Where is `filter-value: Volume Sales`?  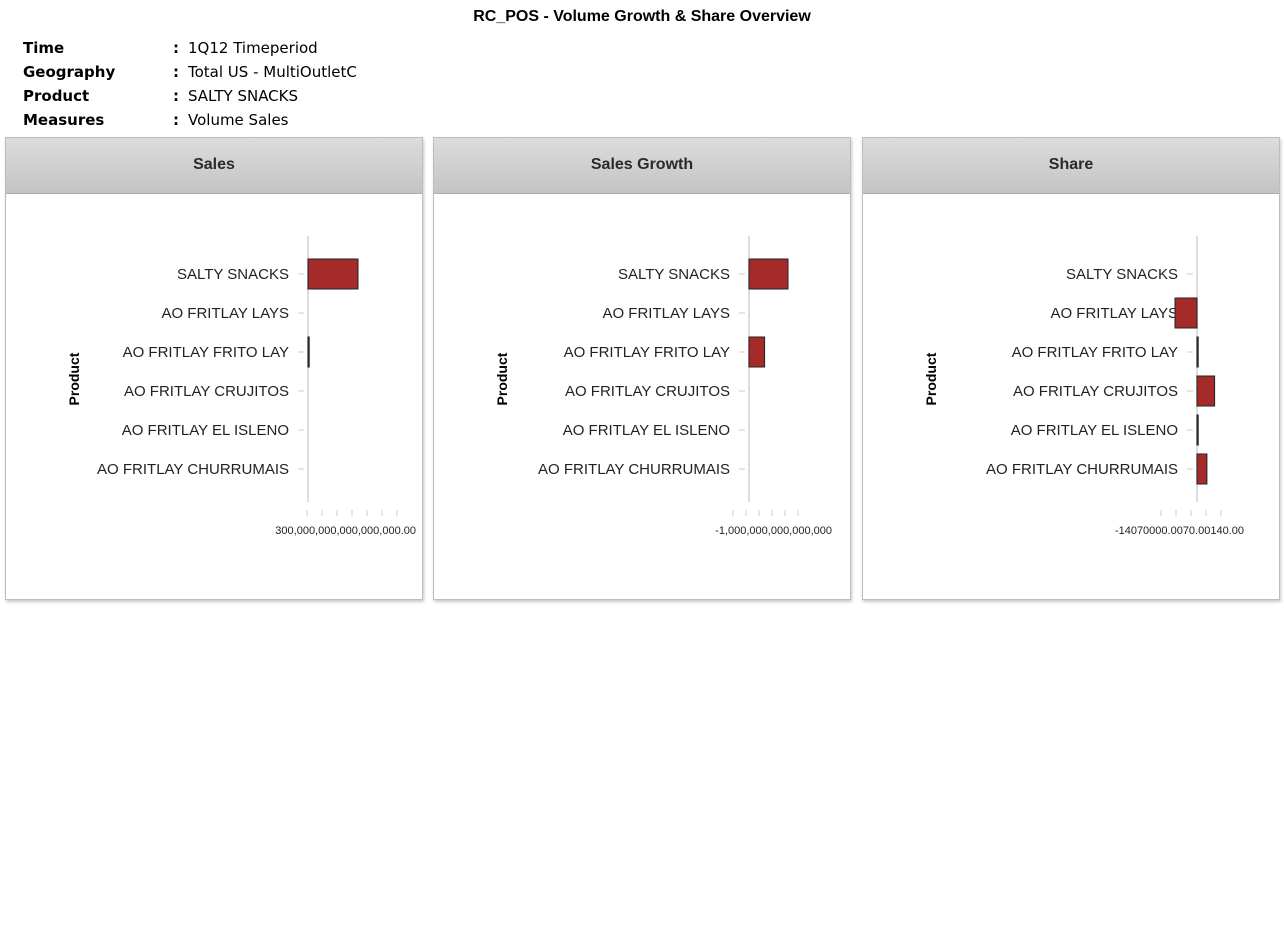 filter-value: Volume Sales is located at coordinates (238, 120).